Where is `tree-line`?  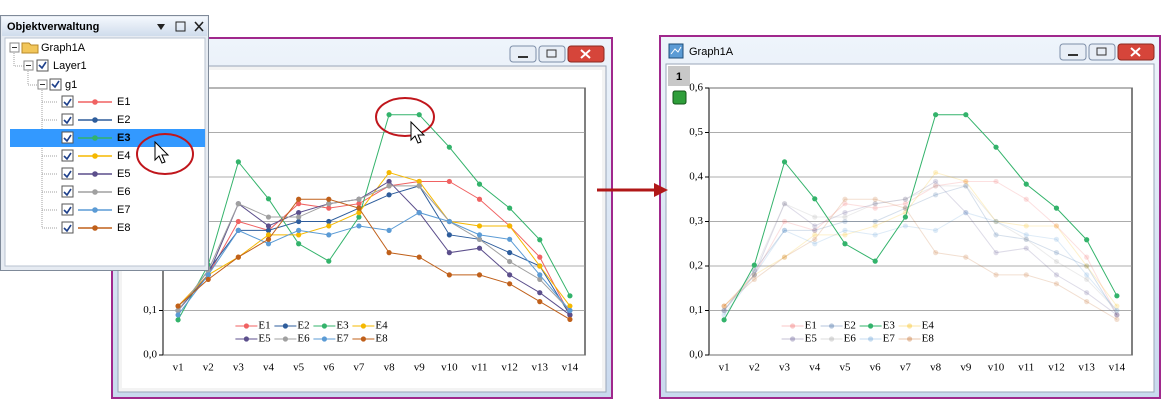 tree-line is located at coordinates (32, 78).